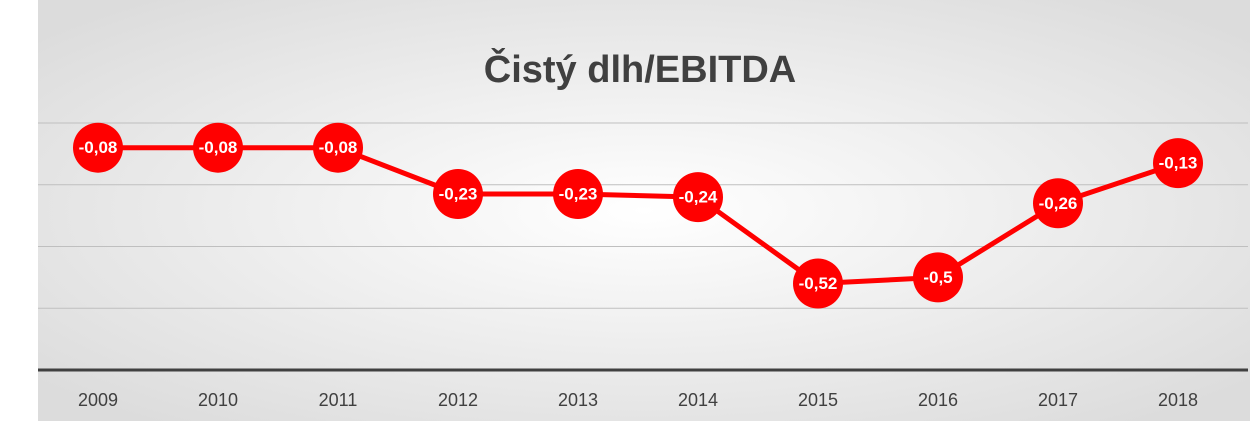  I want to click on data-label: -0,24, so click(698, 197).